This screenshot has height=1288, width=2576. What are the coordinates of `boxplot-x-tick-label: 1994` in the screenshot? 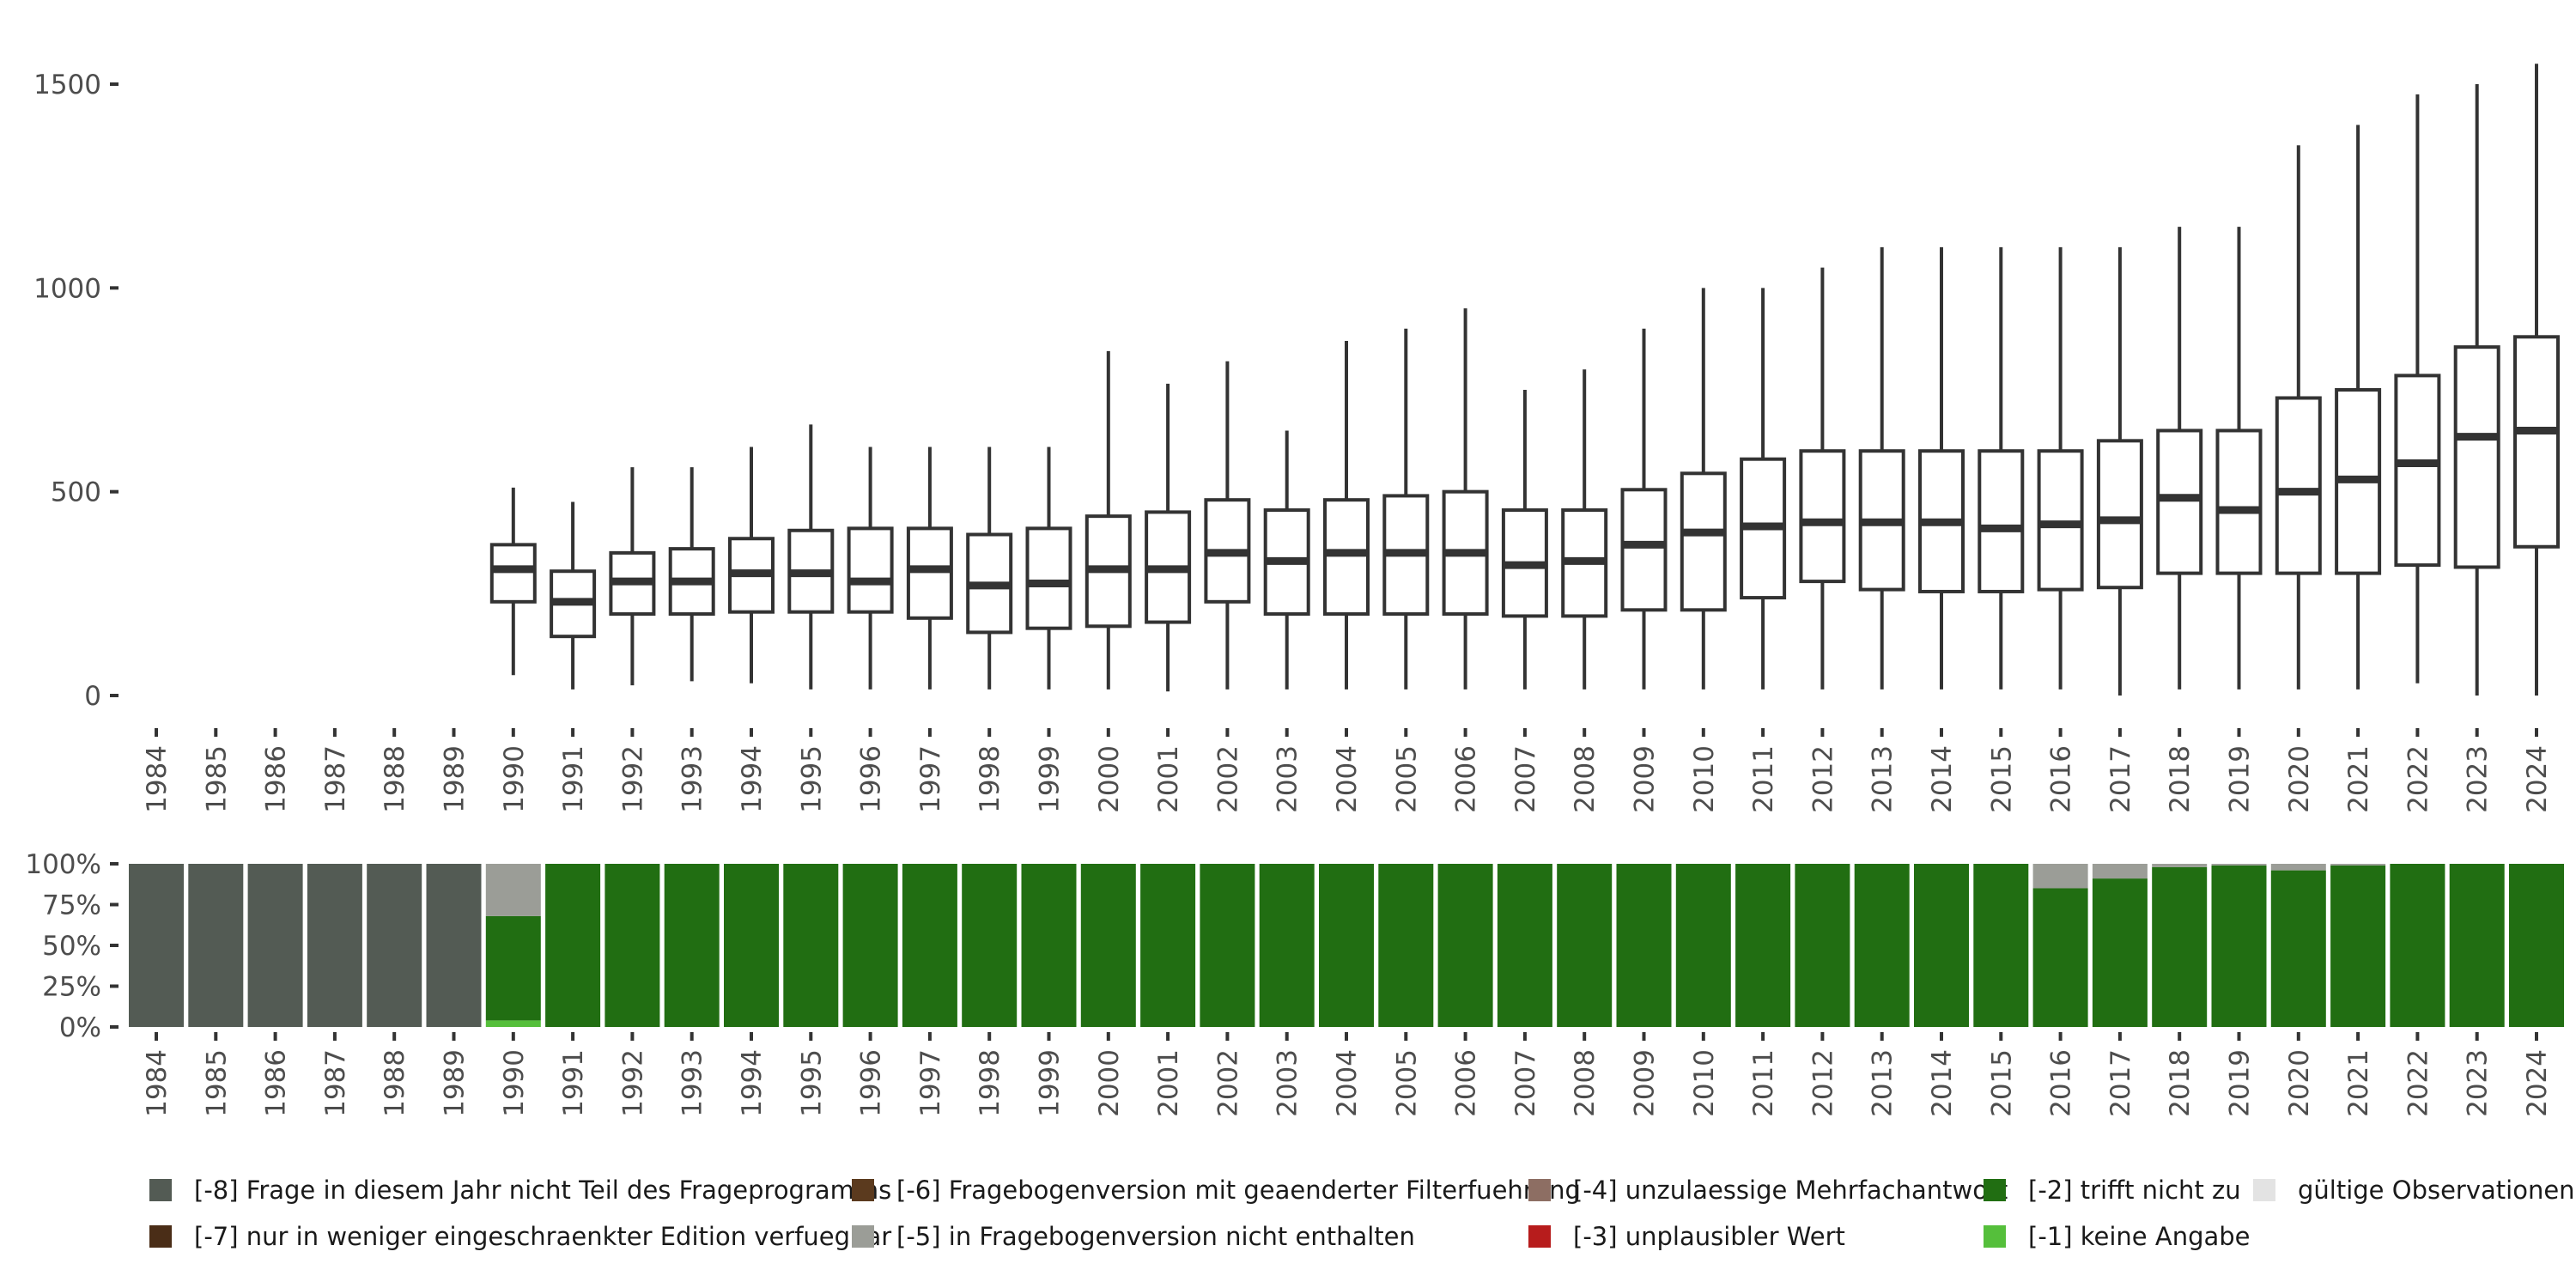 It's located at (753, 779).